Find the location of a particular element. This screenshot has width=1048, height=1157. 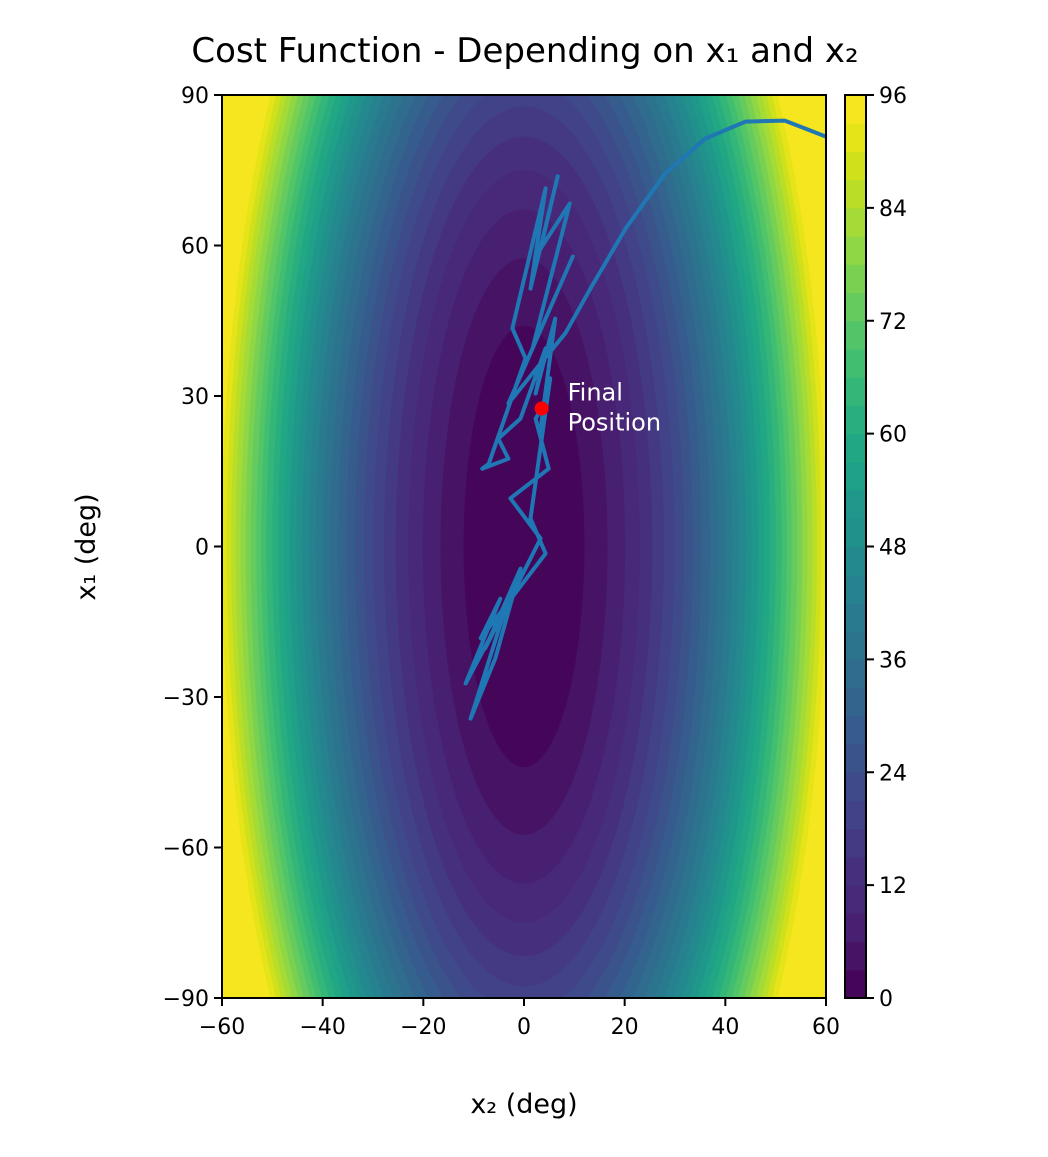

x-tick-label: 60 is located at coordinates (826, 1027).